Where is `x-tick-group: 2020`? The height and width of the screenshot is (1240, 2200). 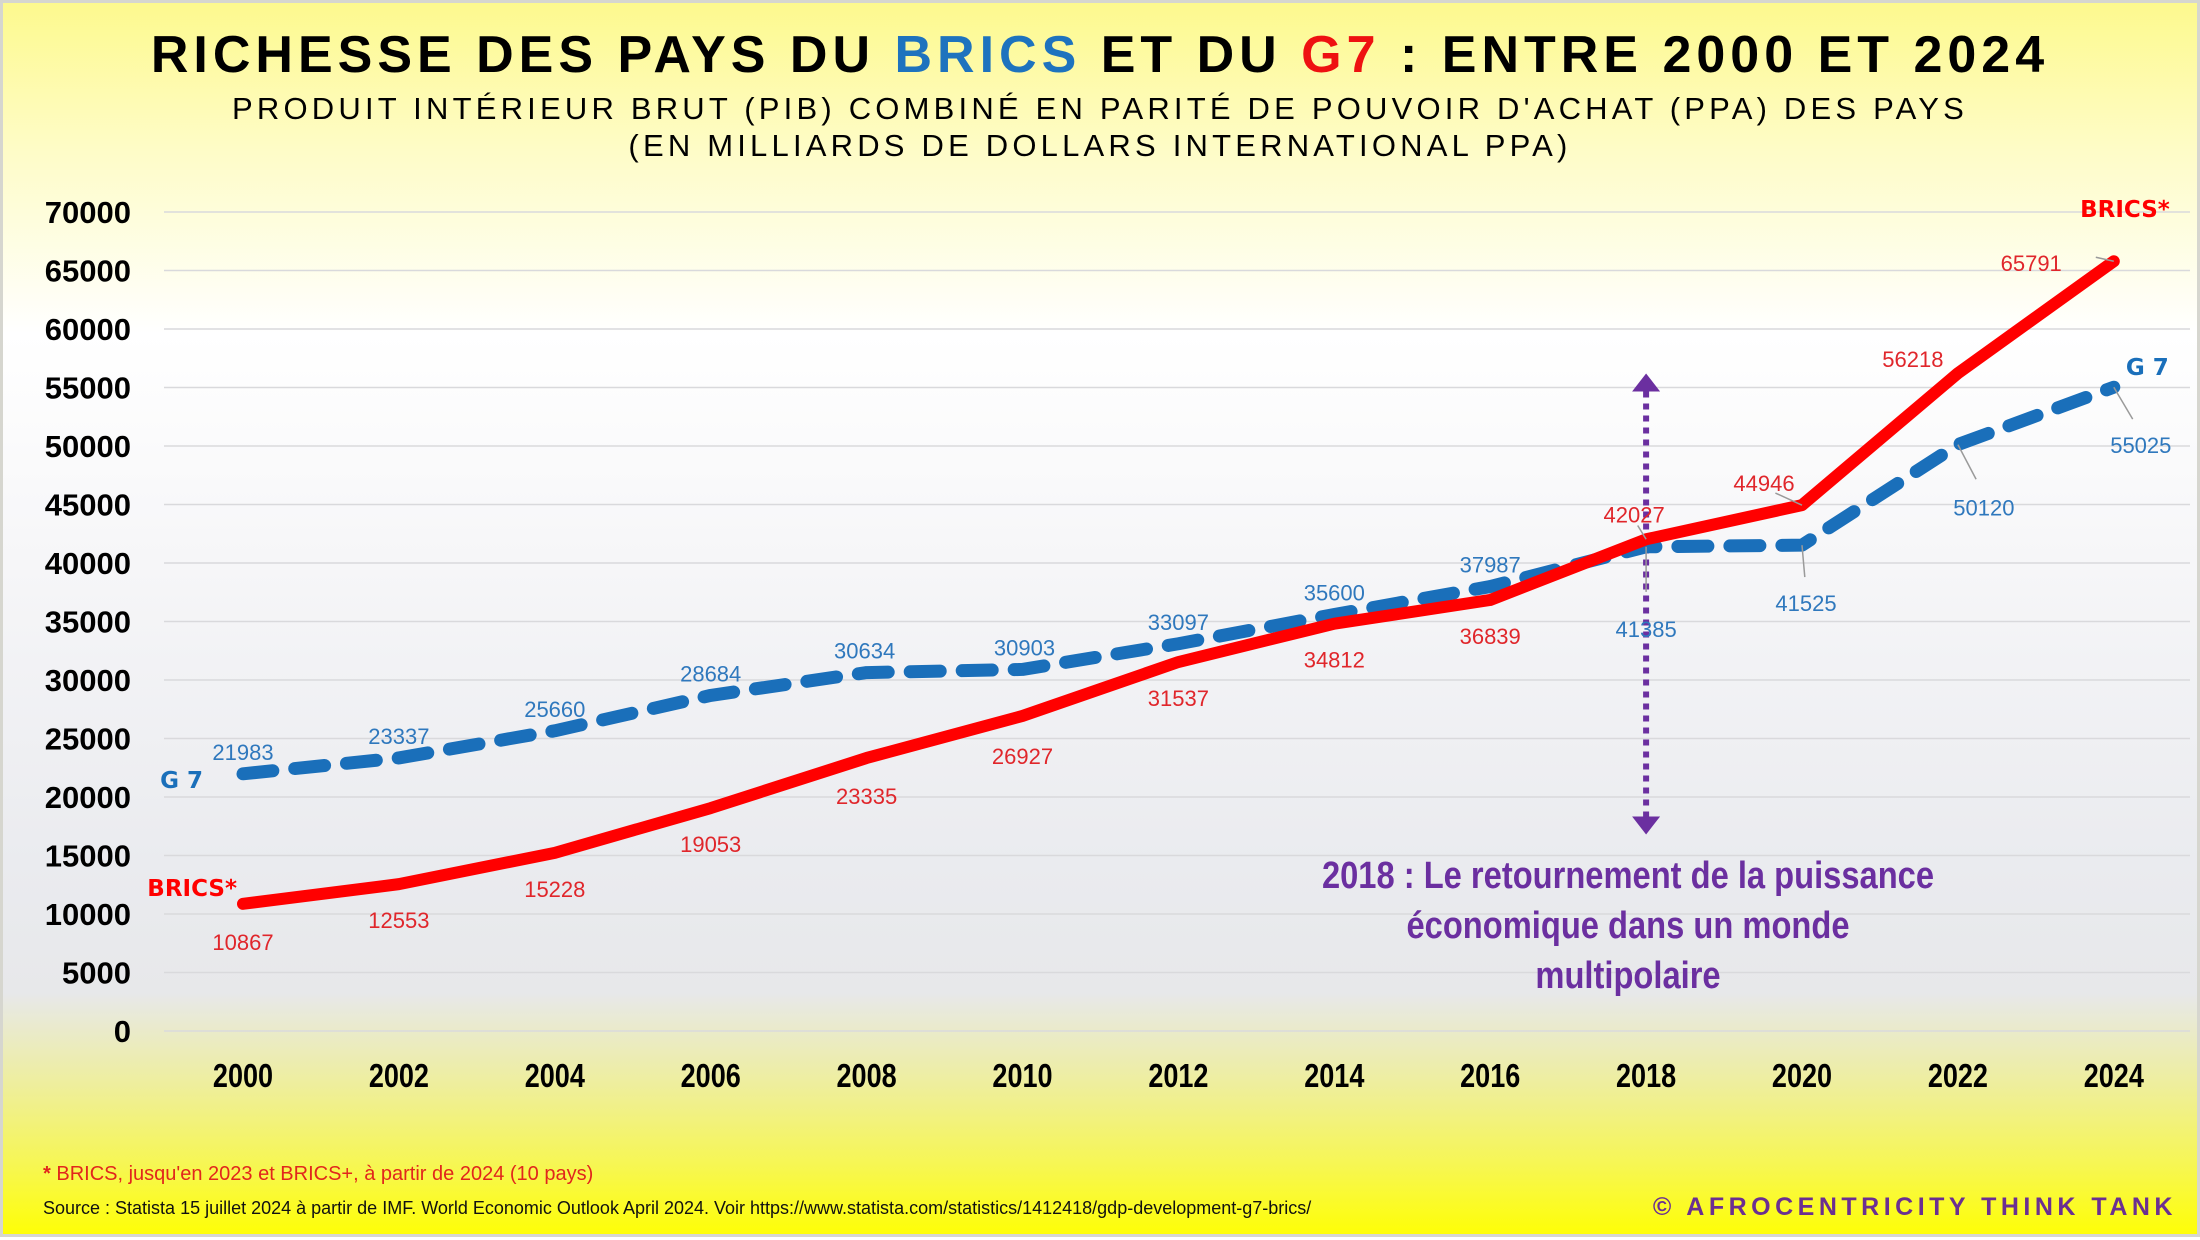 x-tick-group: 2020 is located at coordinates (1802, 1077).